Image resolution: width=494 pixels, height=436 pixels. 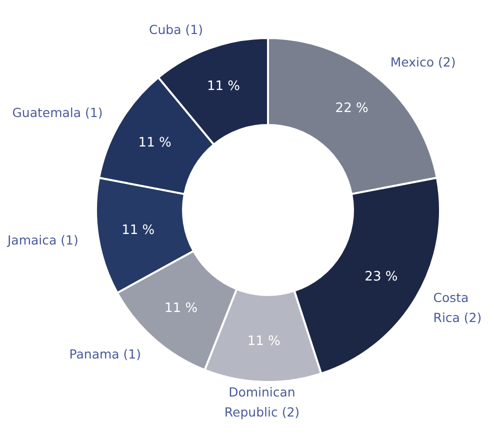 I want to click on slice-label: Mexico (2), so click(x=423, y=62).